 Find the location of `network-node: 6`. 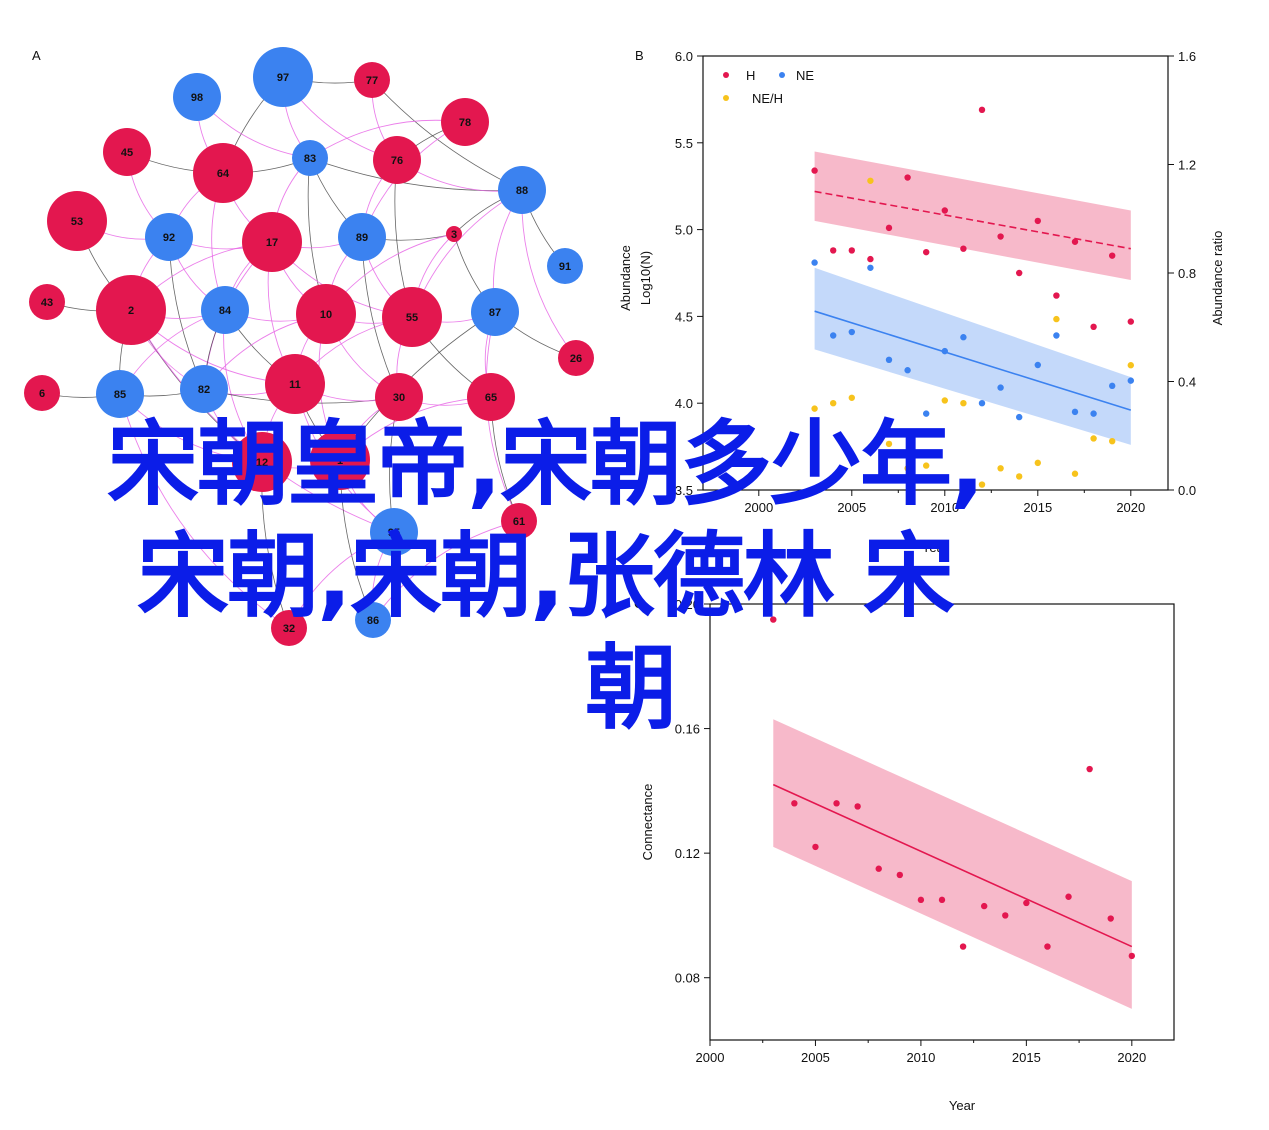

network-node: 6 is located at coordinates (42, 393).